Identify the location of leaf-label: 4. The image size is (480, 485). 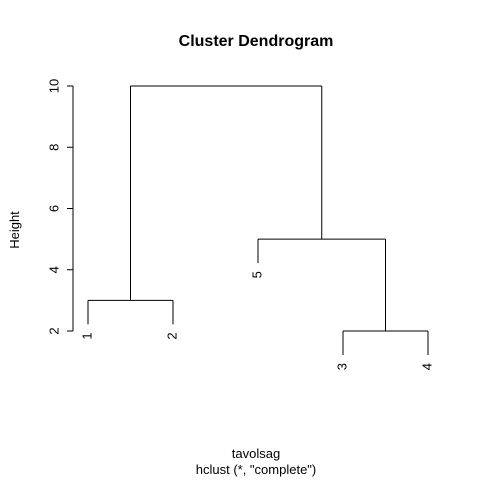
(426, 366).